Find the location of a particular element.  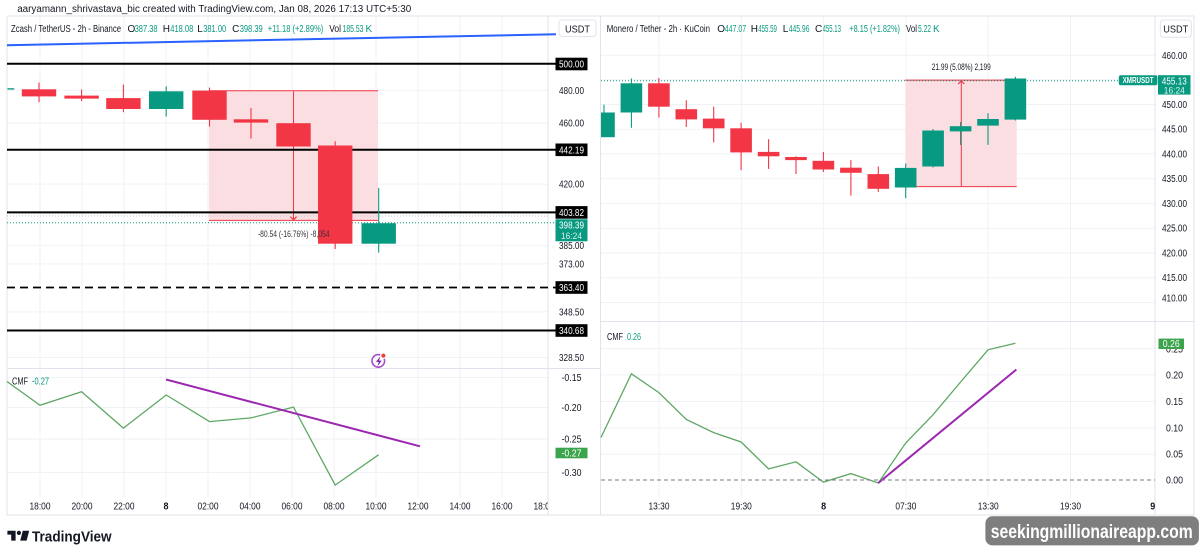

svg-text: 430.00 is located at coordinates (1174, 204).